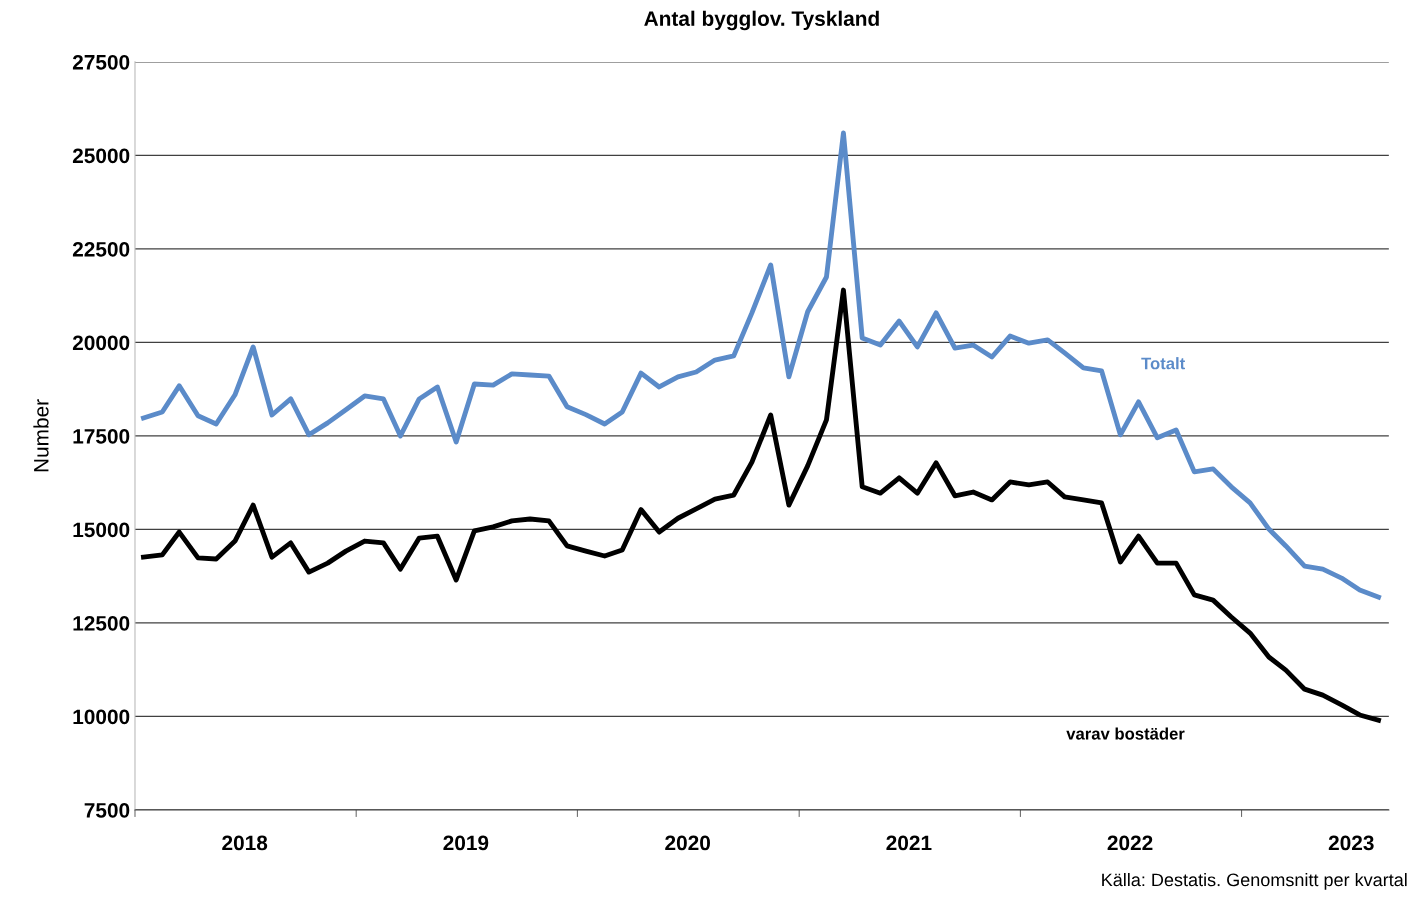 The height and width of the screenshot is (897, 1412). What do you see at coordinates (101, 62) in the screenshot?
I see `y-tick-label: 27500` at bounding box center [101, 62].